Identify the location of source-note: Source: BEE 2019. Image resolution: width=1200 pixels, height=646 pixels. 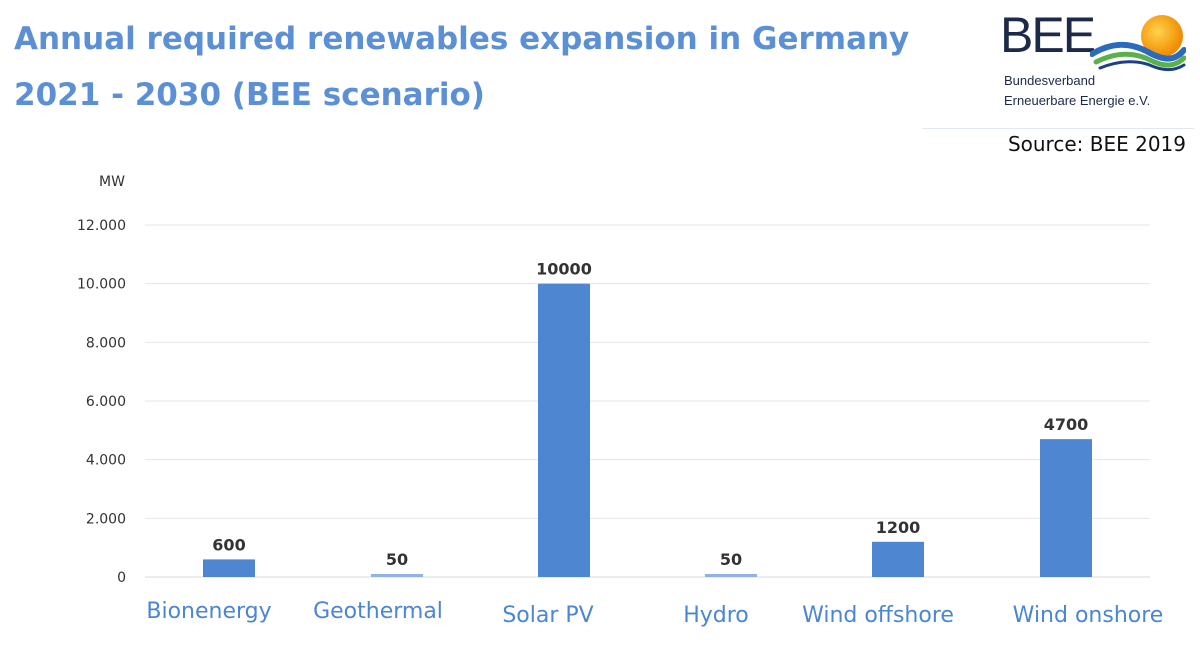
(1096, 144).